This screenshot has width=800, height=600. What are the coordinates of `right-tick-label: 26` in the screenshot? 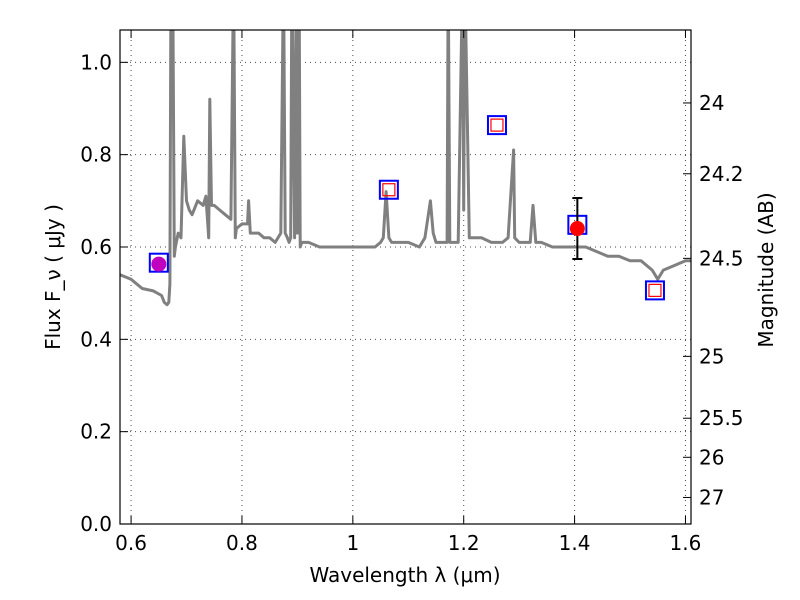 It's located at (711, 457).